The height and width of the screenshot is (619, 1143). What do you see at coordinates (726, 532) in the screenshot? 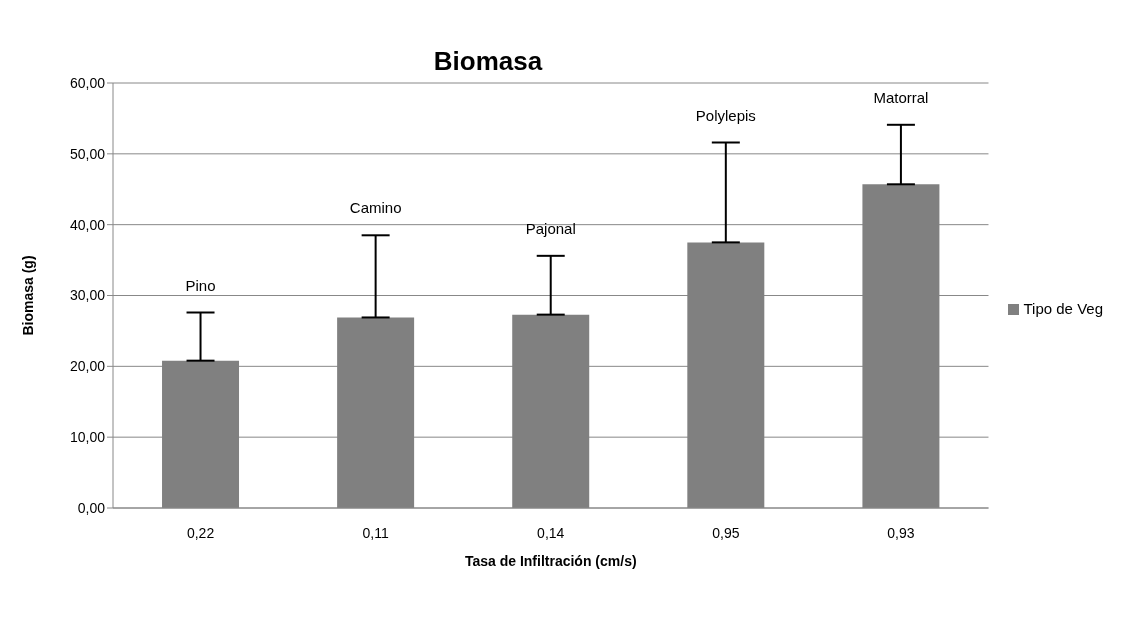
I see `x-tick-label: 0,95` at bounding box center [726, 532].